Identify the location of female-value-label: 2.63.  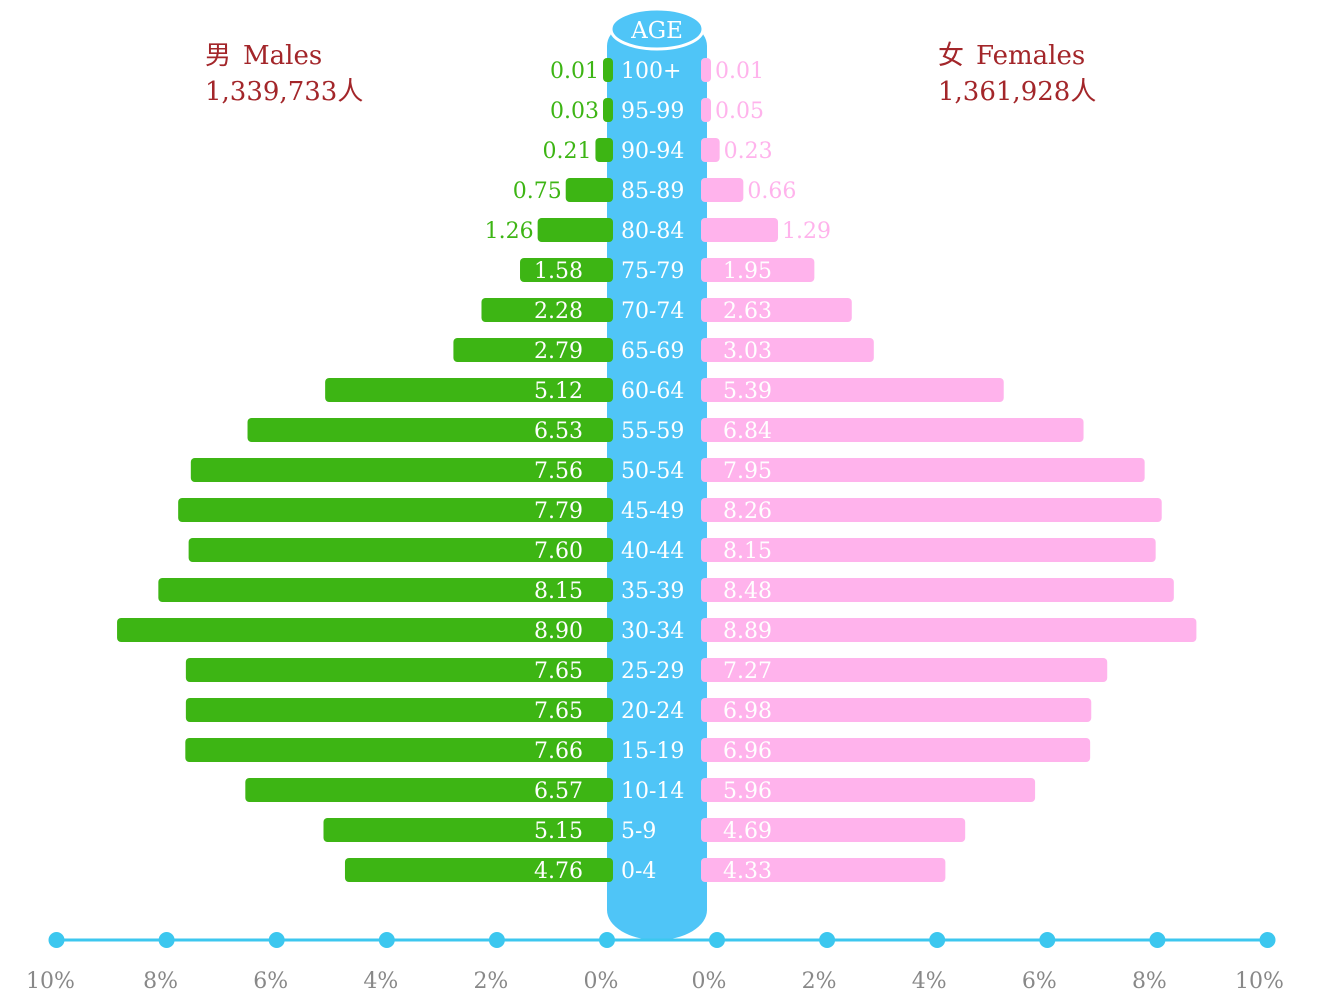
(747, 311).